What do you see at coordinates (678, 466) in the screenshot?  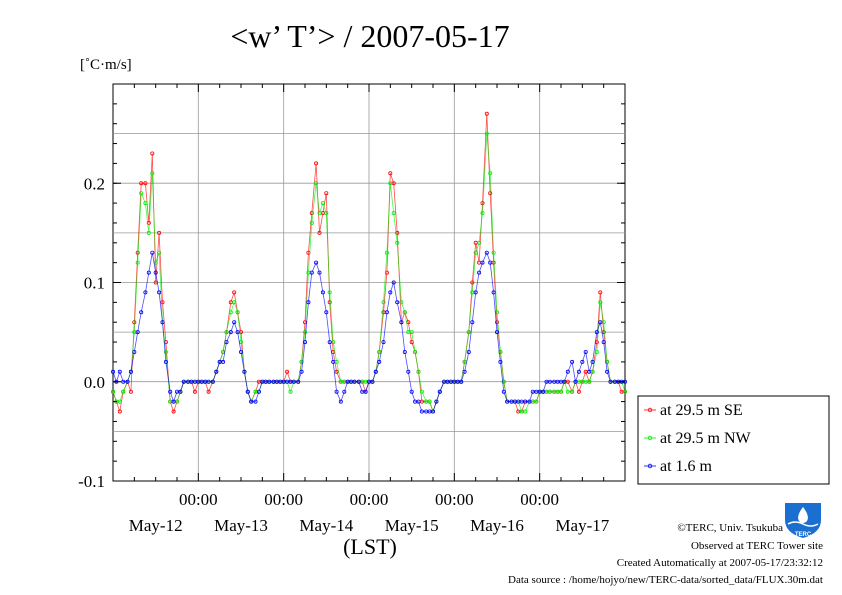 I see `legend-item: at 1.6 m` at bounding box center [678, 466].